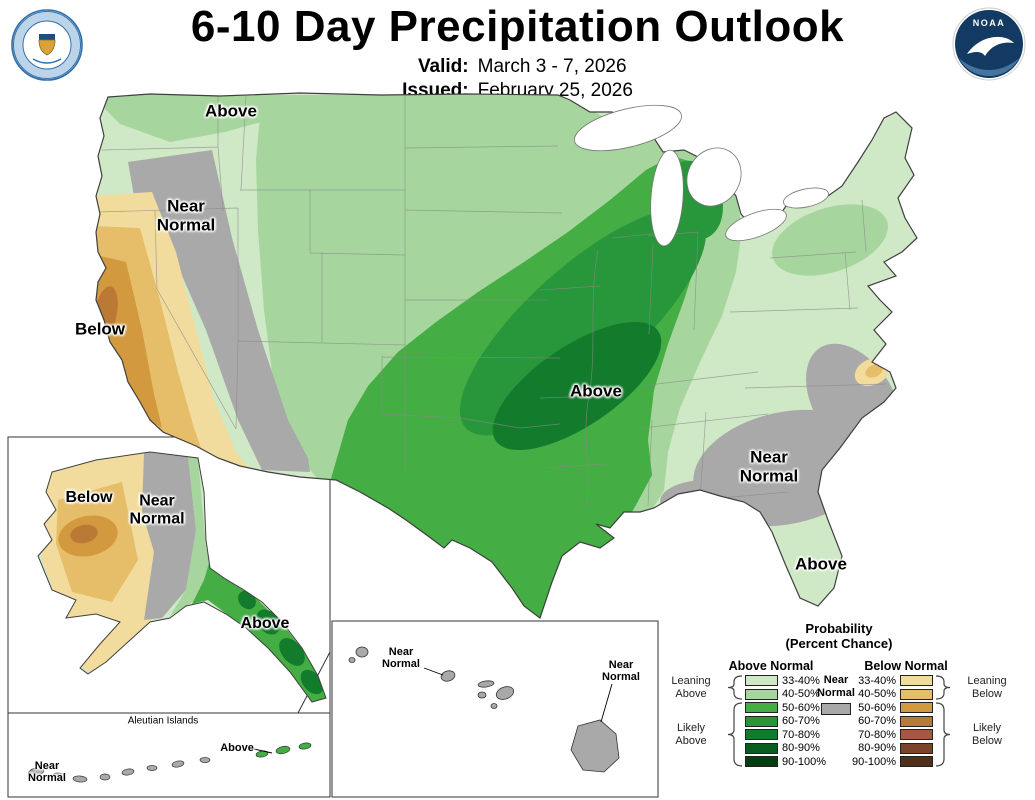  Describe the element at coordinates (906, 666) in the screenshot. I see `legend-below-header: Below Normal` at that location.